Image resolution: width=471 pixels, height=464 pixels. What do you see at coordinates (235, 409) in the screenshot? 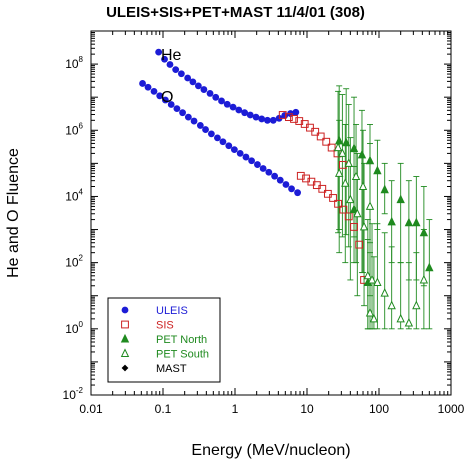
I see `x-tick-label: 1` at bounding box center [235, 409].